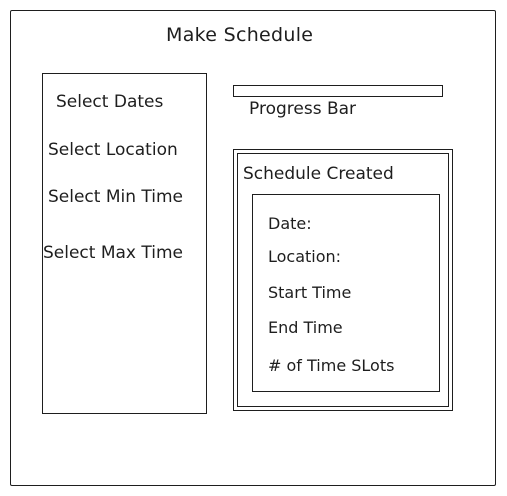  I want to click on sidebar-item-select-location: Select Location, so click(113, 150).